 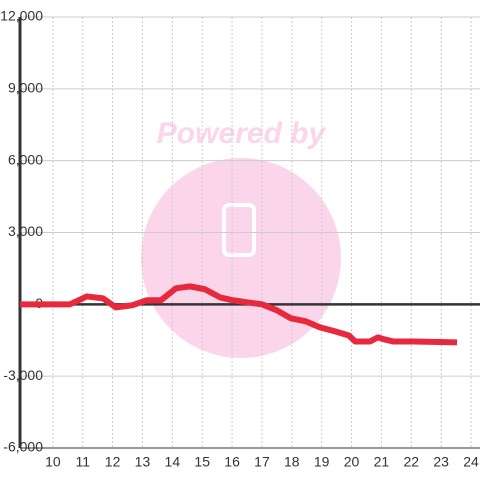 What do you see at coordinates (292, 462) in the screenshot?
I see `x-tick-label: 18` at bounding box center [292, 462].